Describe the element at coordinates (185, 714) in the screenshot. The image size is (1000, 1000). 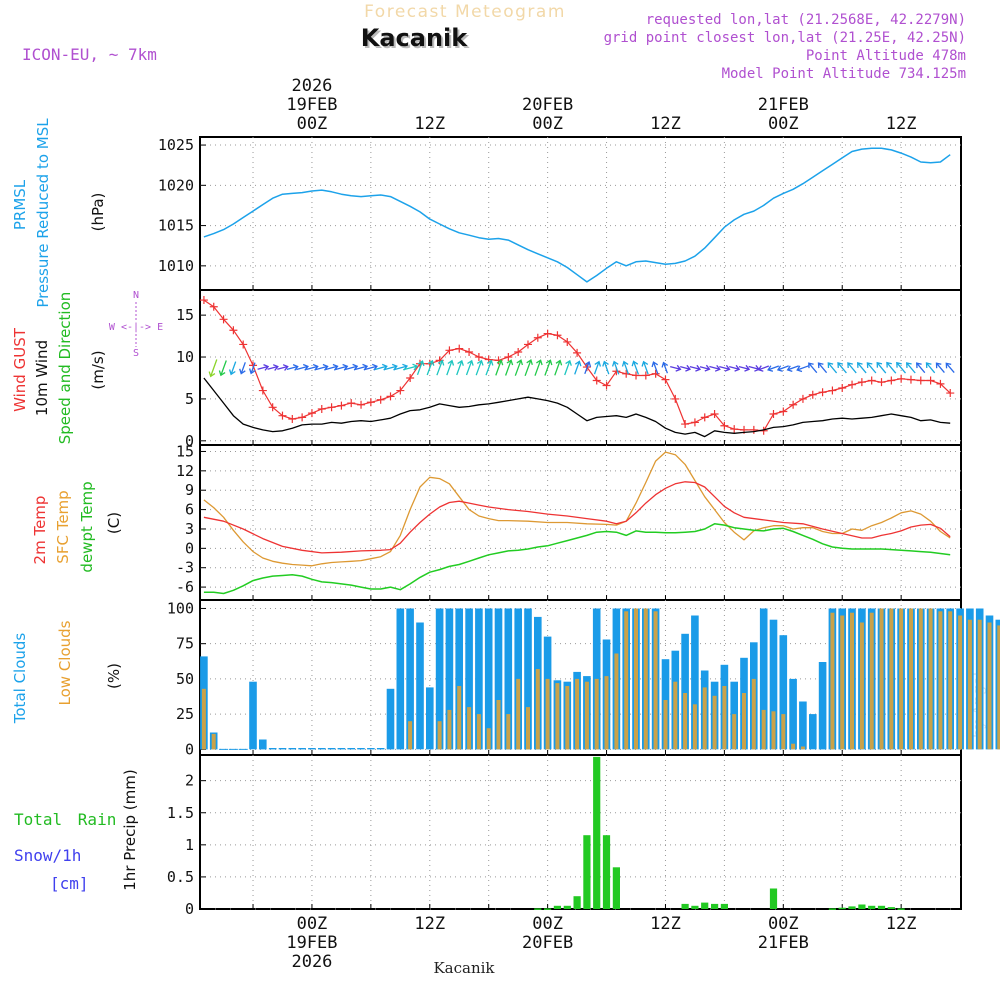
I see `clouds-ytick-label: 25` at that location.